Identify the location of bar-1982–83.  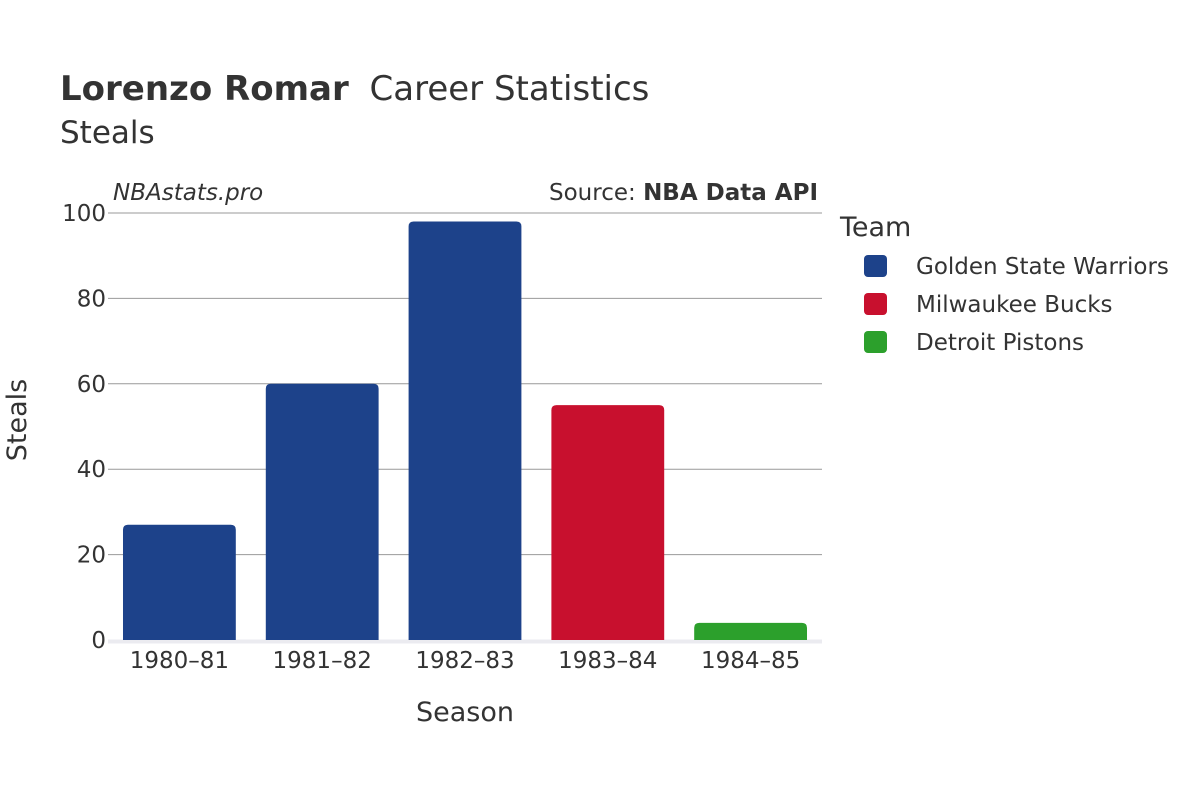
(465, 431).